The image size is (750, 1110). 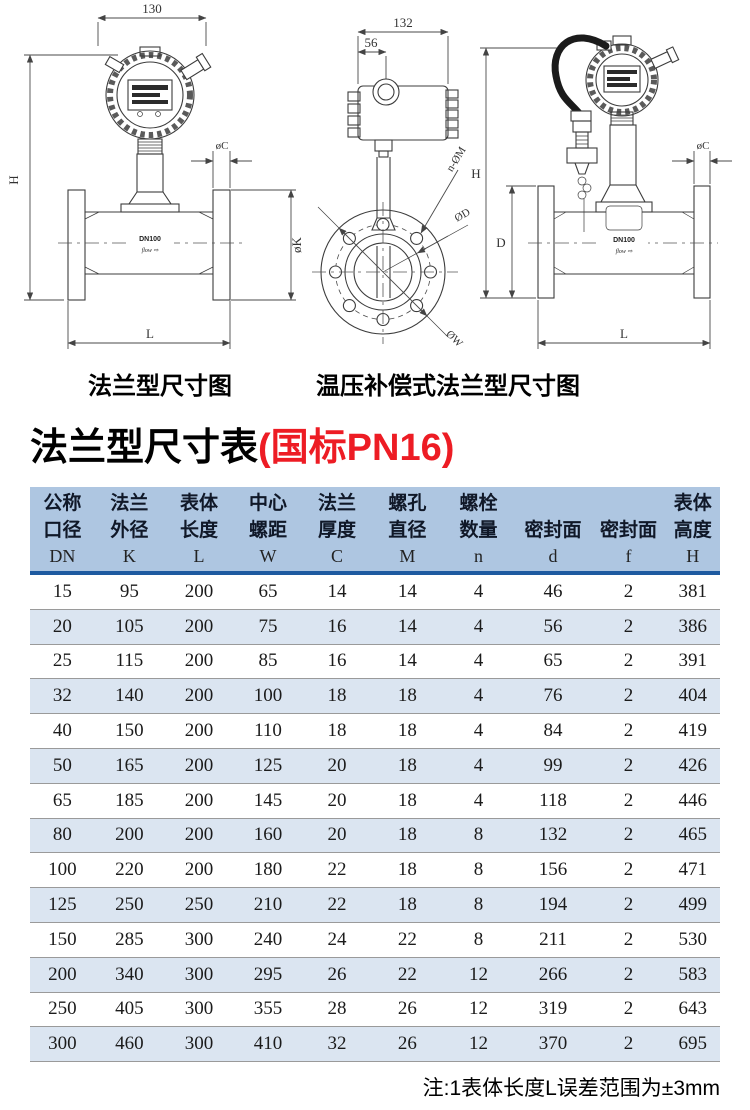 What do you see at coordinates (692, 696) in the screenshot?
I see `table-cell: 404` at bounding box center [692, 696].